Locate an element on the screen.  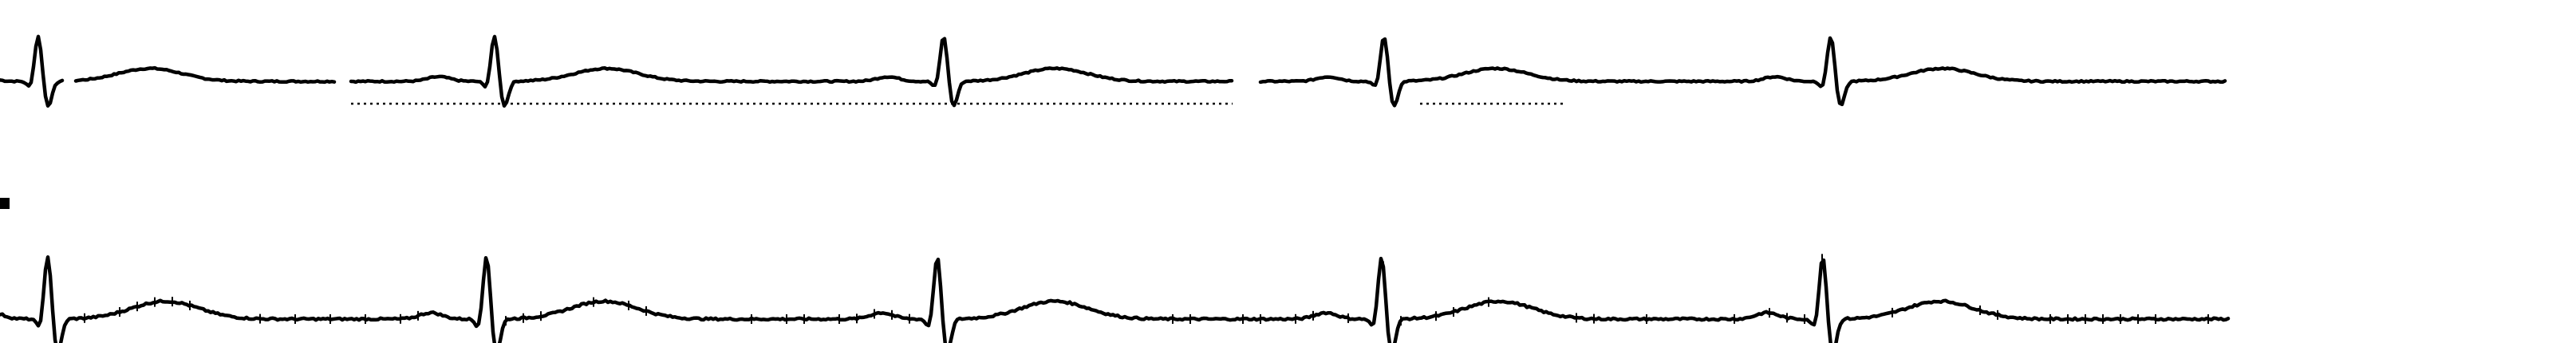
lead-marker is located at coordinates (5, 203).